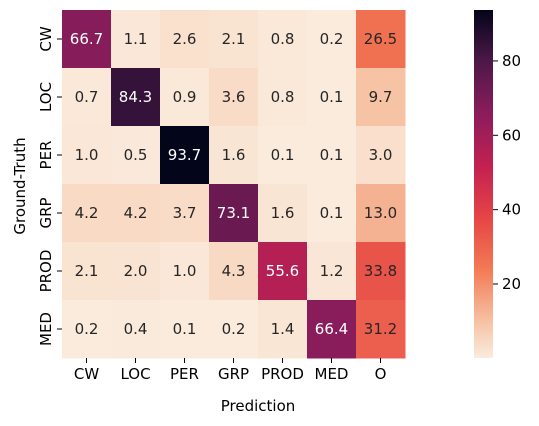 The height and width of the screenshot is (426, 539). I want to click on heatmap-cell-label: 1.1, so click(136, 39).